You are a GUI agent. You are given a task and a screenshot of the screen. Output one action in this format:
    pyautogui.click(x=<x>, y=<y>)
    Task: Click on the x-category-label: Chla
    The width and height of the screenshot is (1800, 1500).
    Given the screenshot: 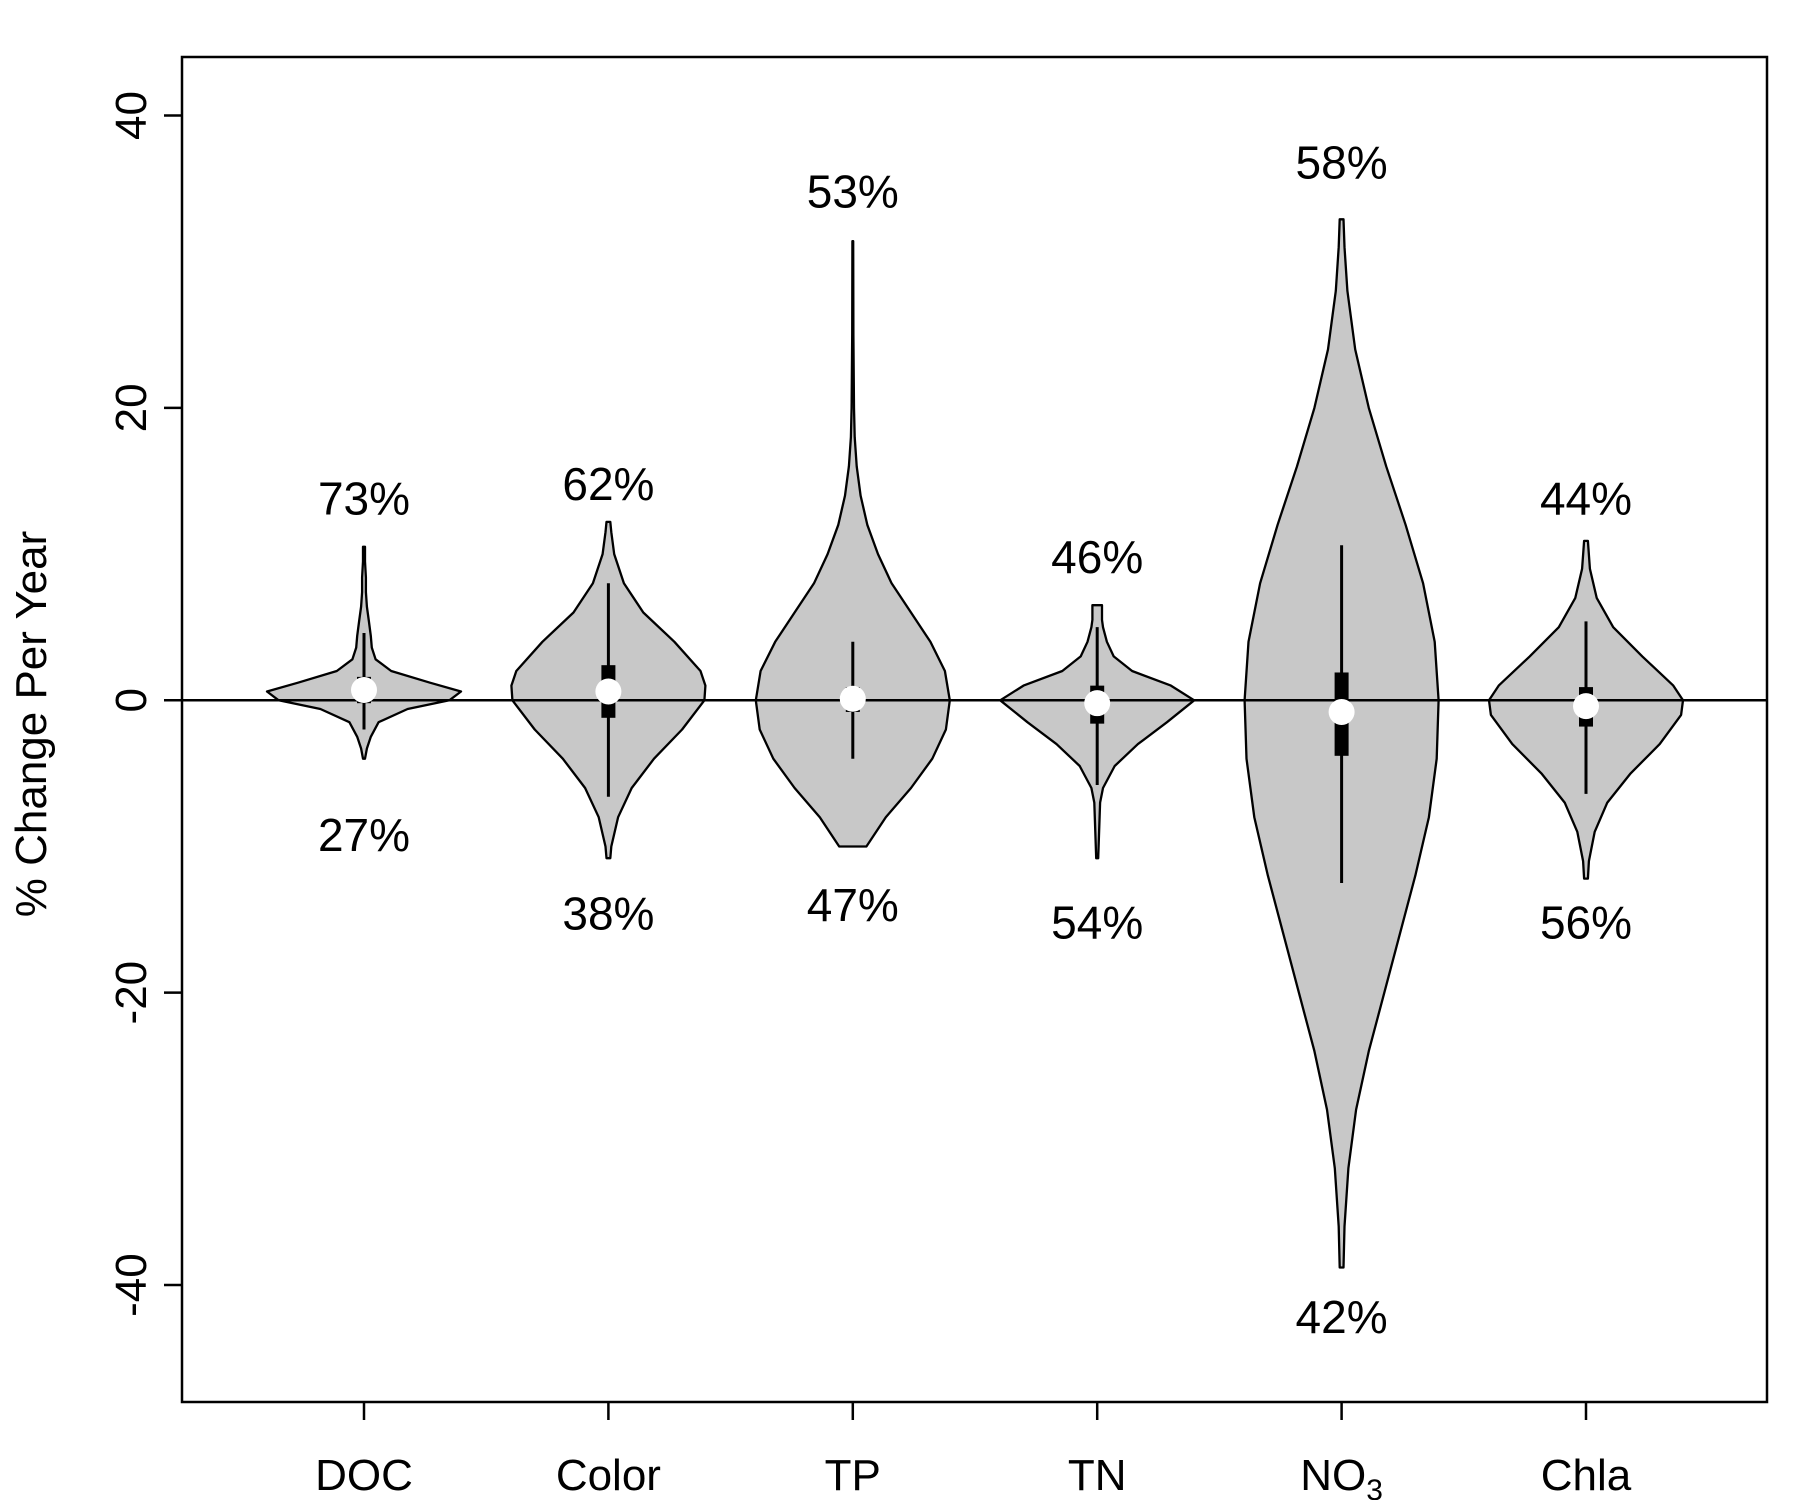 What is the action you would take?
    pyautogui.click(x=1586, y=1475)
    